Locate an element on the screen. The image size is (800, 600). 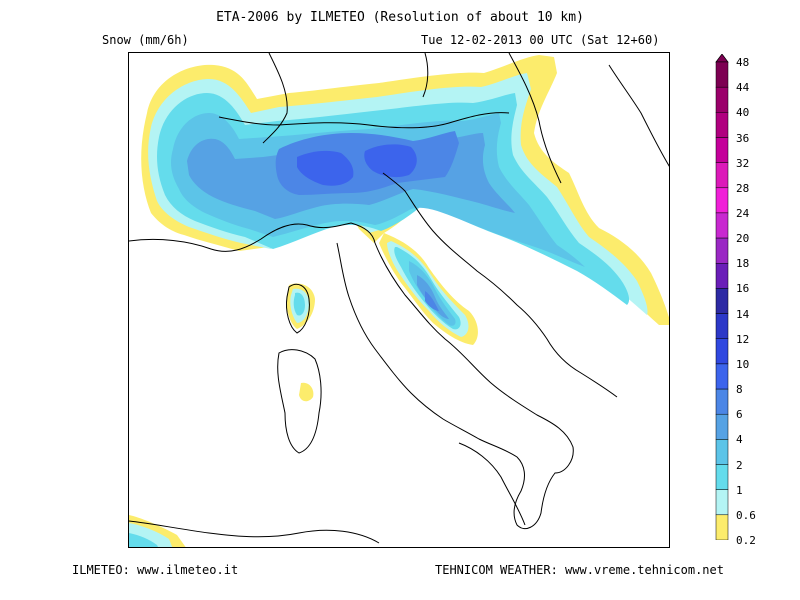
legend-label: 20 is located at coordinates (743, 239).